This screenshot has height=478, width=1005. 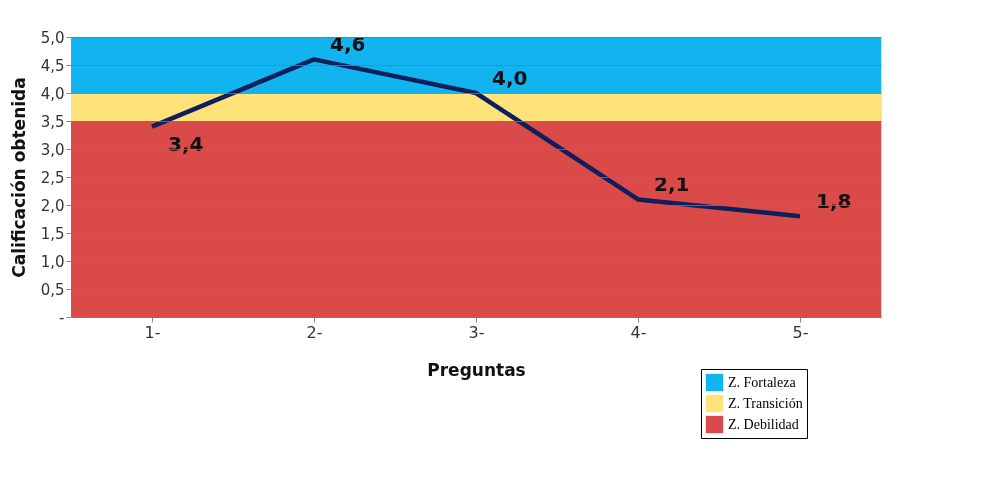 What do you see at coordinates (52, 65) in the screenshot?
I see `y-tick-label: 4,5` at bounding box center [52, 65].